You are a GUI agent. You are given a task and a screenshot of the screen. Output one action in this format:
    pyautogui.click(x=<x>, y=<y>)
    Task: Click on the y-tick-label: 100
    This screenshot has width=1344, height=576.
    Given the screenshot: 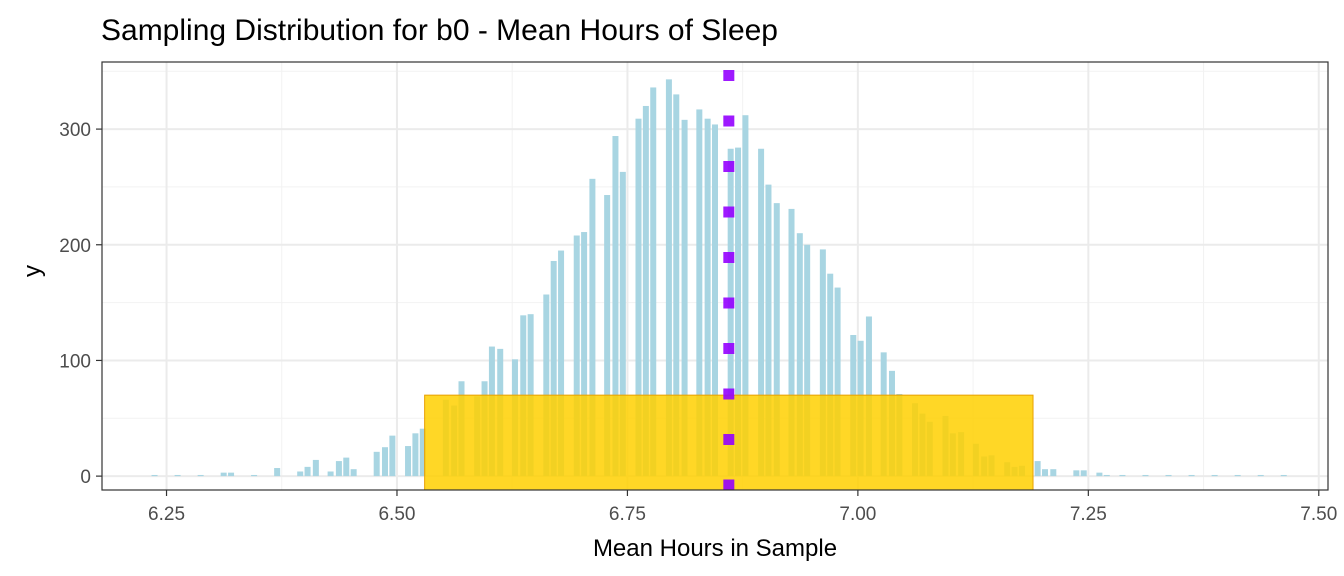 What is the action you would take?
    pyautogui.click(x=75, y=361)
    